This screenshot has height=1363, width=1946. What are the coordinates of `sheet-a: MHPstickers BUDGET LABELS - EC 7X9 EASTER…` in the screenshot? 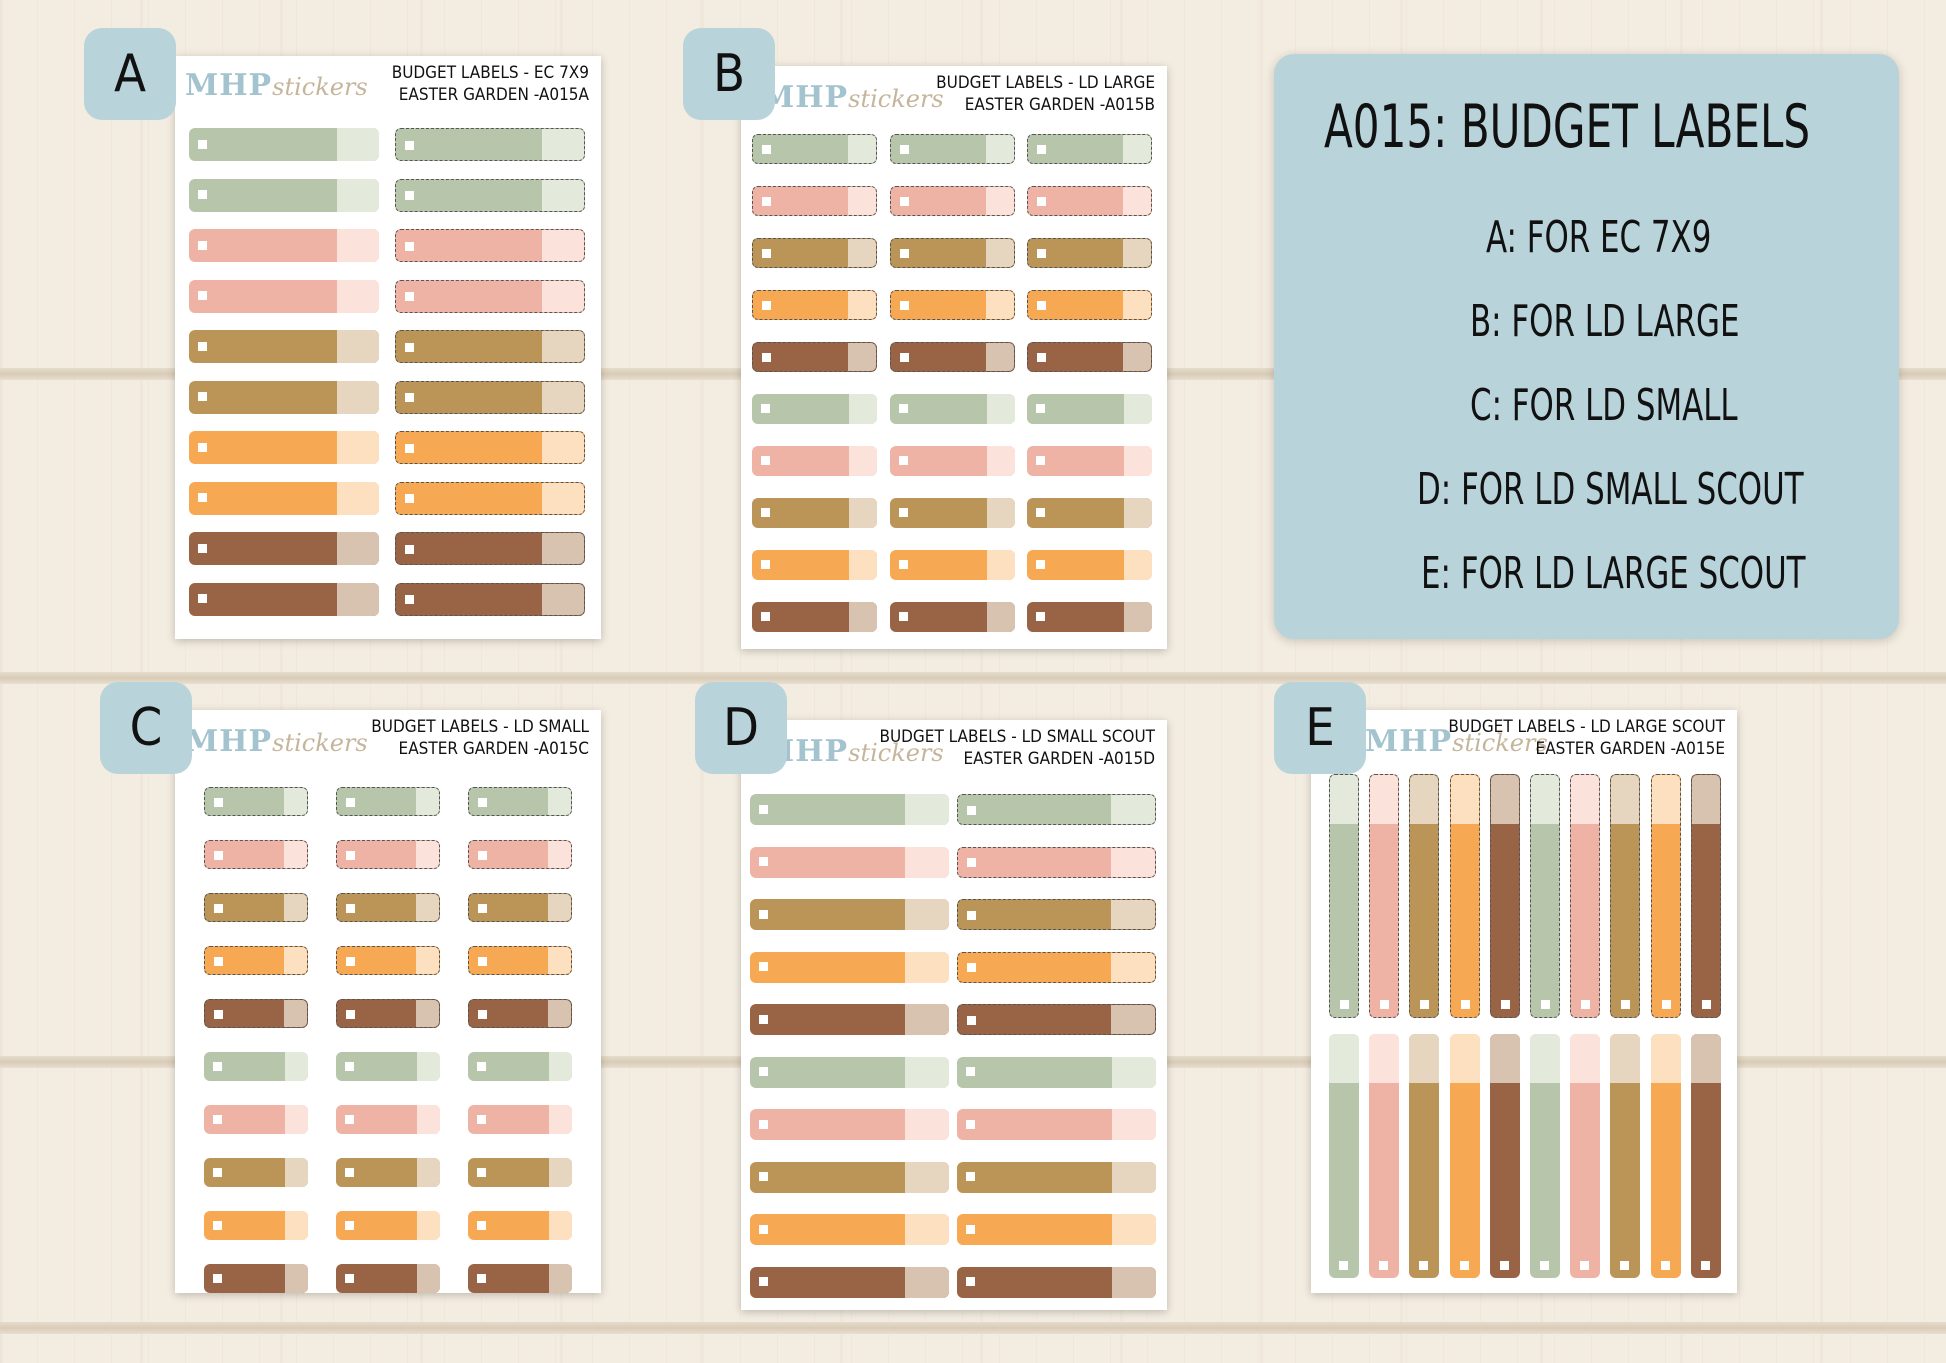 It's located at (388, 347).